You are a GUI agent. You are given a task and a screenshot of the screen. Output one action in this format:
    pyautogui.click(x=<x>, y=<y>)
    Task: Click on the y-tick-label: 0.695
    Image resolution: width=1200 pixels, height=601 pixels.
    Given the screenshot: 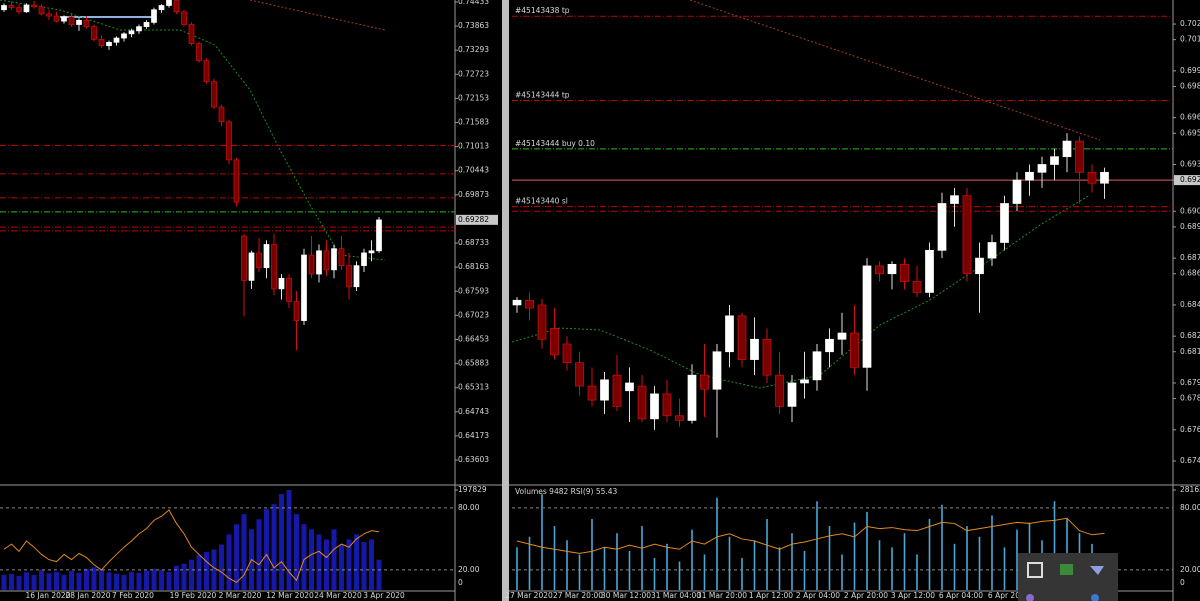 What is the action you would take?
    pyautogui.click(x=1190, y=132)
    